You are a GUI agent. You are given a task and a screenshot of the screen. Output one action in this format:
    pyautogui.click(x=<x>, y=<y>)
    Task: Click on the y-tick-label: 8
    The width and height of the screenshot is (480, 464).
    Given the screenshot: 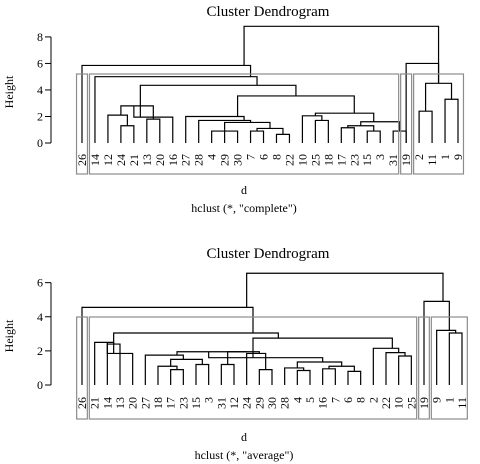 What is the action you would take?
    pyautogui.click(x=40, y=37)
    